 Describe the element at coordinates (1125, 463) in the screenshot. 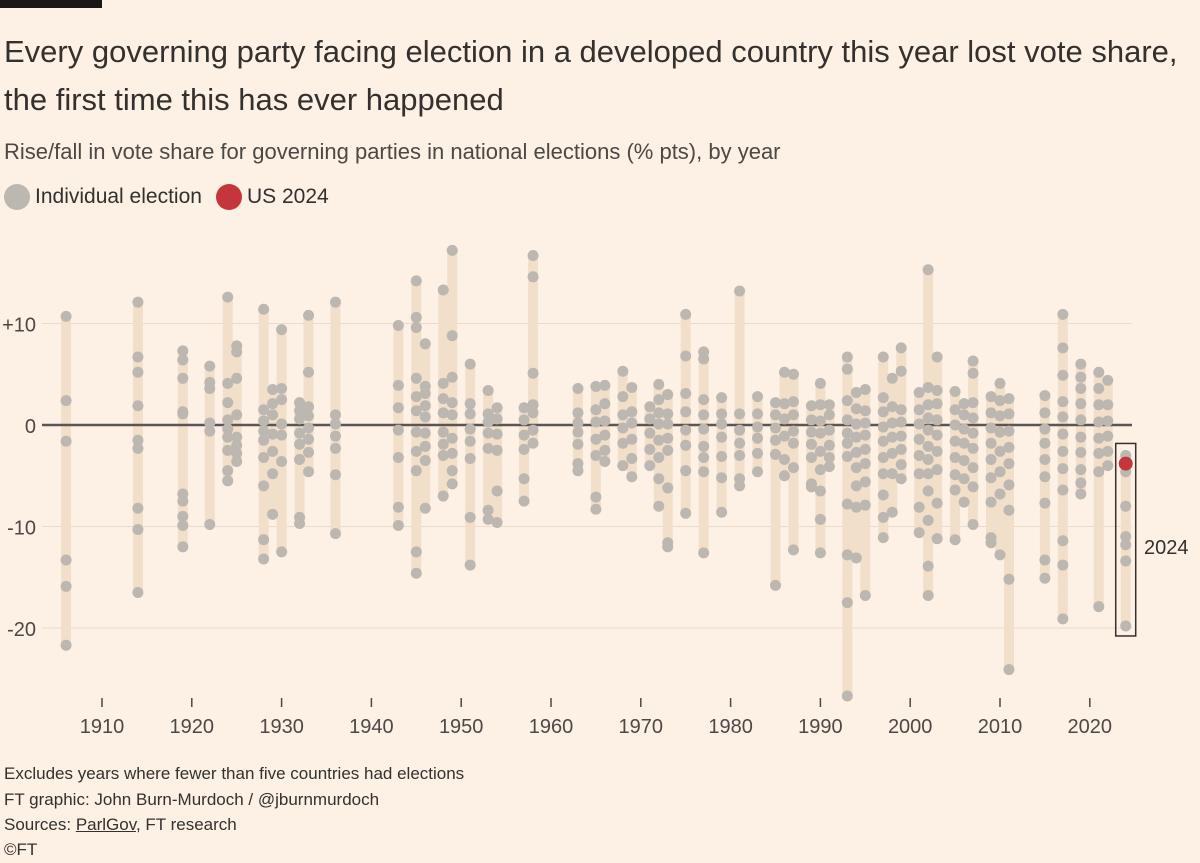

I see `us-2024-point` at that location.